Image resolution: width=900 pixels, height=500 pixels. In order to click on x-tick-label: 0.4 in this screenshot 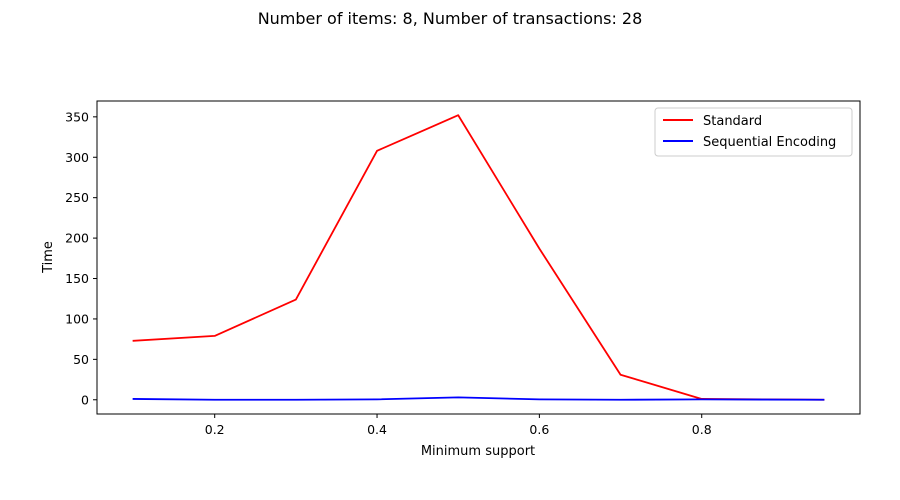, I will do `click(377, 429)`.